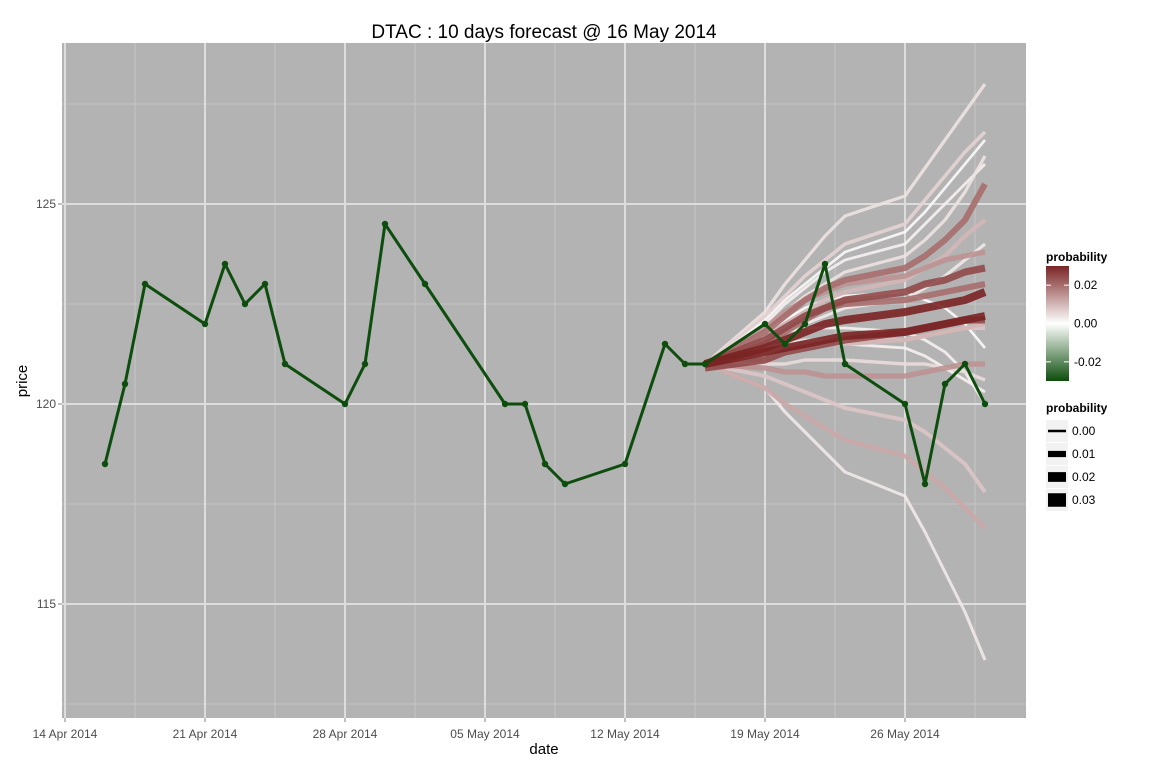 The image size is (1152, 768). Describe the element at coordinates (46, 204) in the screenshot. I see `y-tick-label: 125` at that location.